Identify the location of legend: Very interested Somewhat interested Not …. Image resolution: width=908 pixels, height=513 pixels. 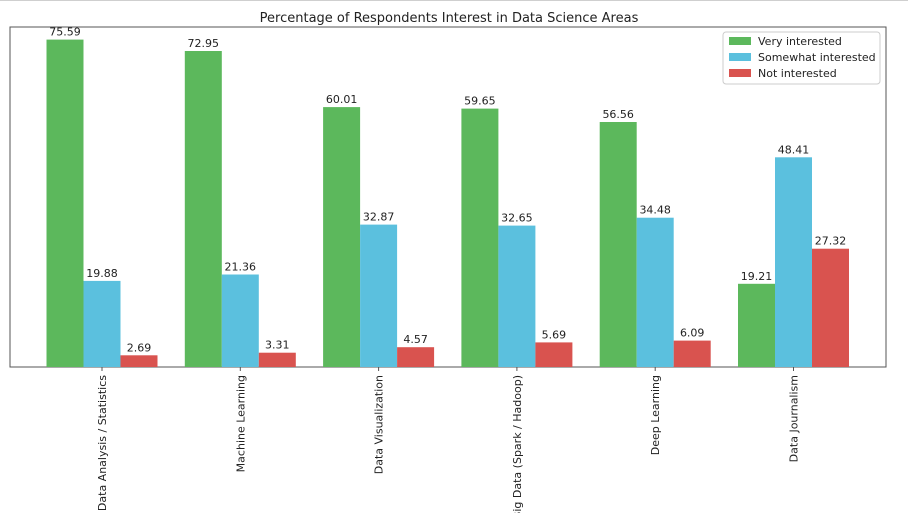
(801, 58).